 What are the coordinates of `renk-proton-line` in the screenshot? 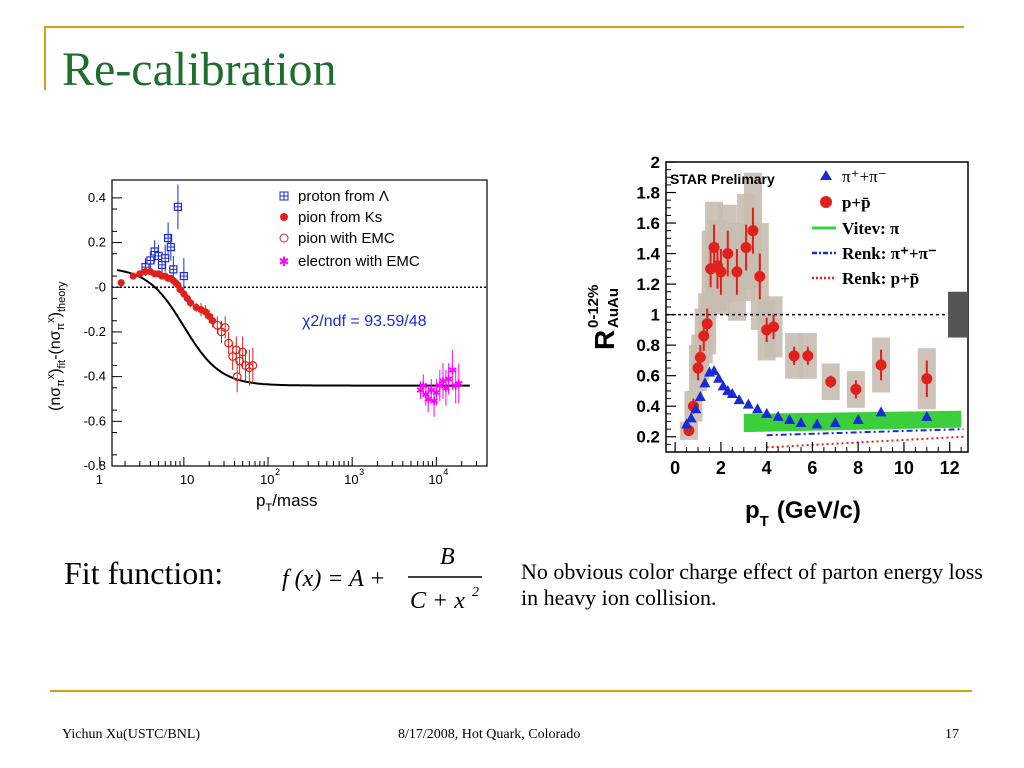 It's located at (865, 442).